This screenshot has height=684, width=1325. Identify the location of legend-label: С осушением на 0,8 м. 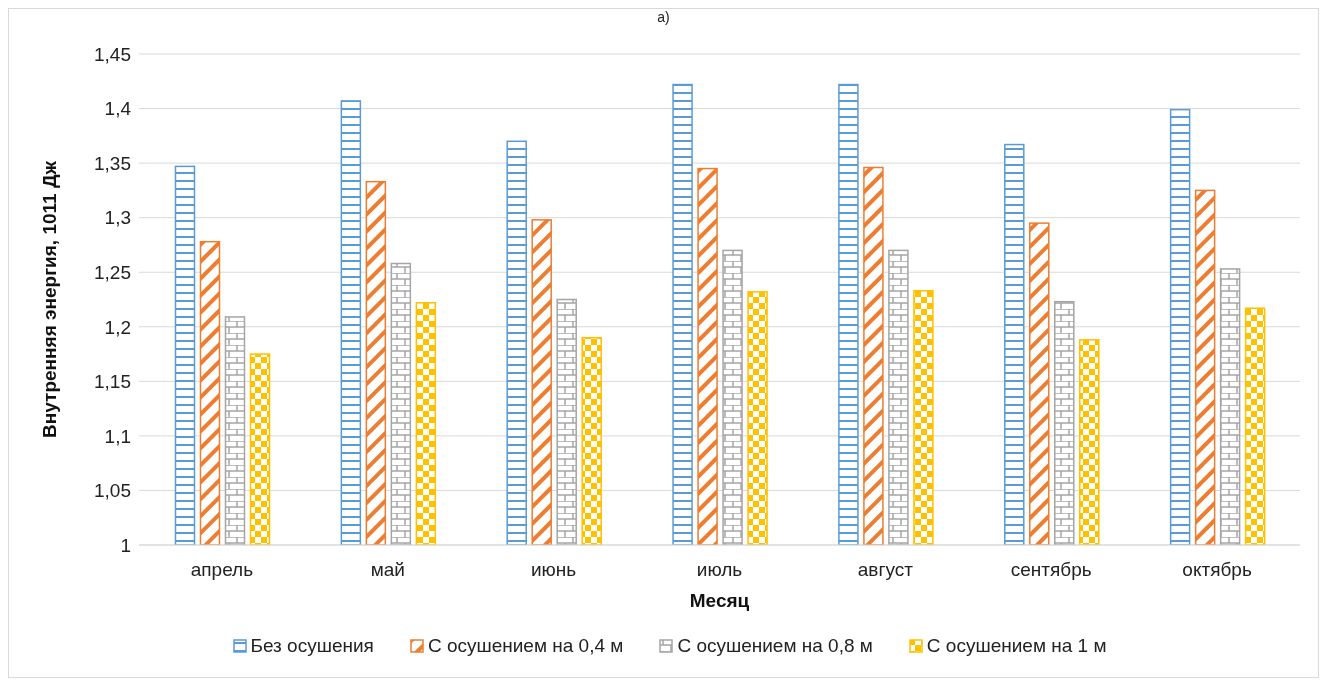
(775, 646).